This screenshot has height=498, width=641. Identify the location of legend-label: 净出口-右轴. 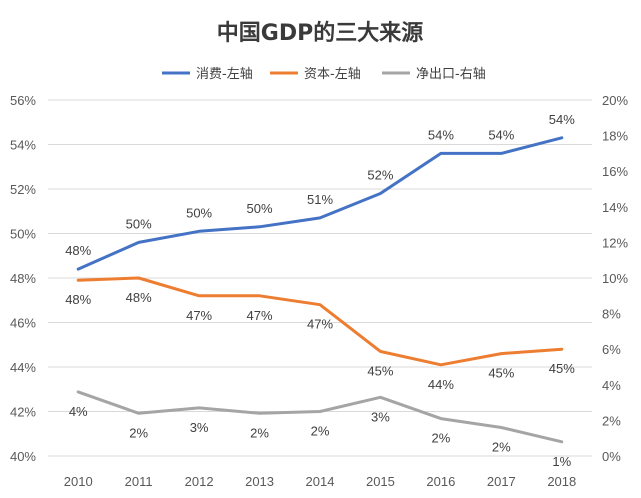
(451, 74).